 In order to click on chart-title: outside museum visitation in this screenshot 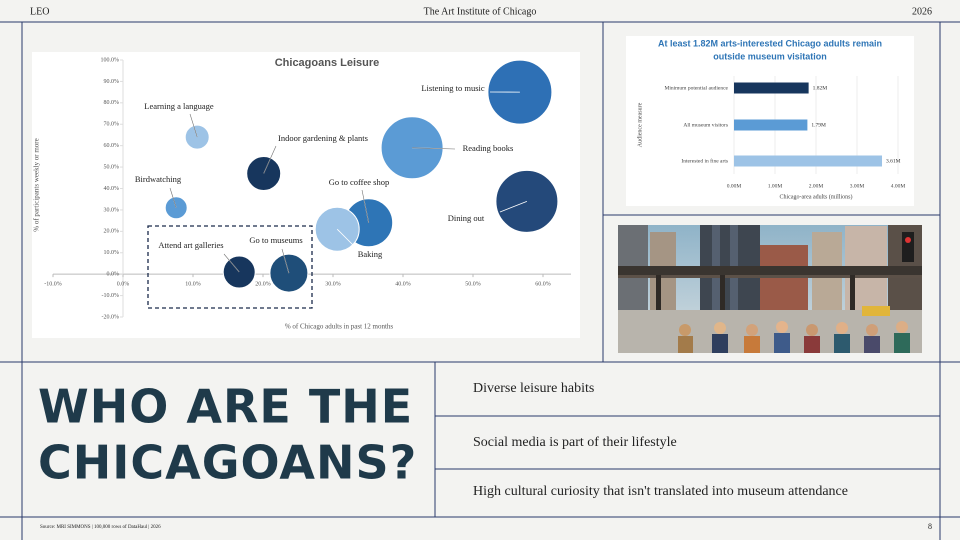, I will do `click(770, 56)`.